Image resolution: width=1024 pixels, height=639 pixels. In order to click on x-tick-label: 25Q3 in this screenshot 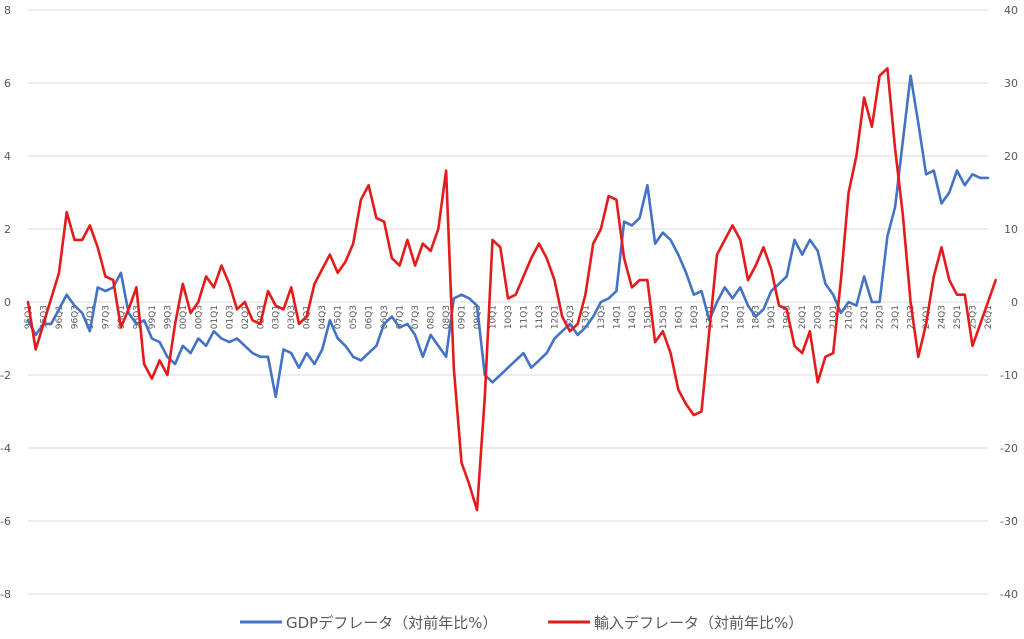, I will do `click(974, 317)`.